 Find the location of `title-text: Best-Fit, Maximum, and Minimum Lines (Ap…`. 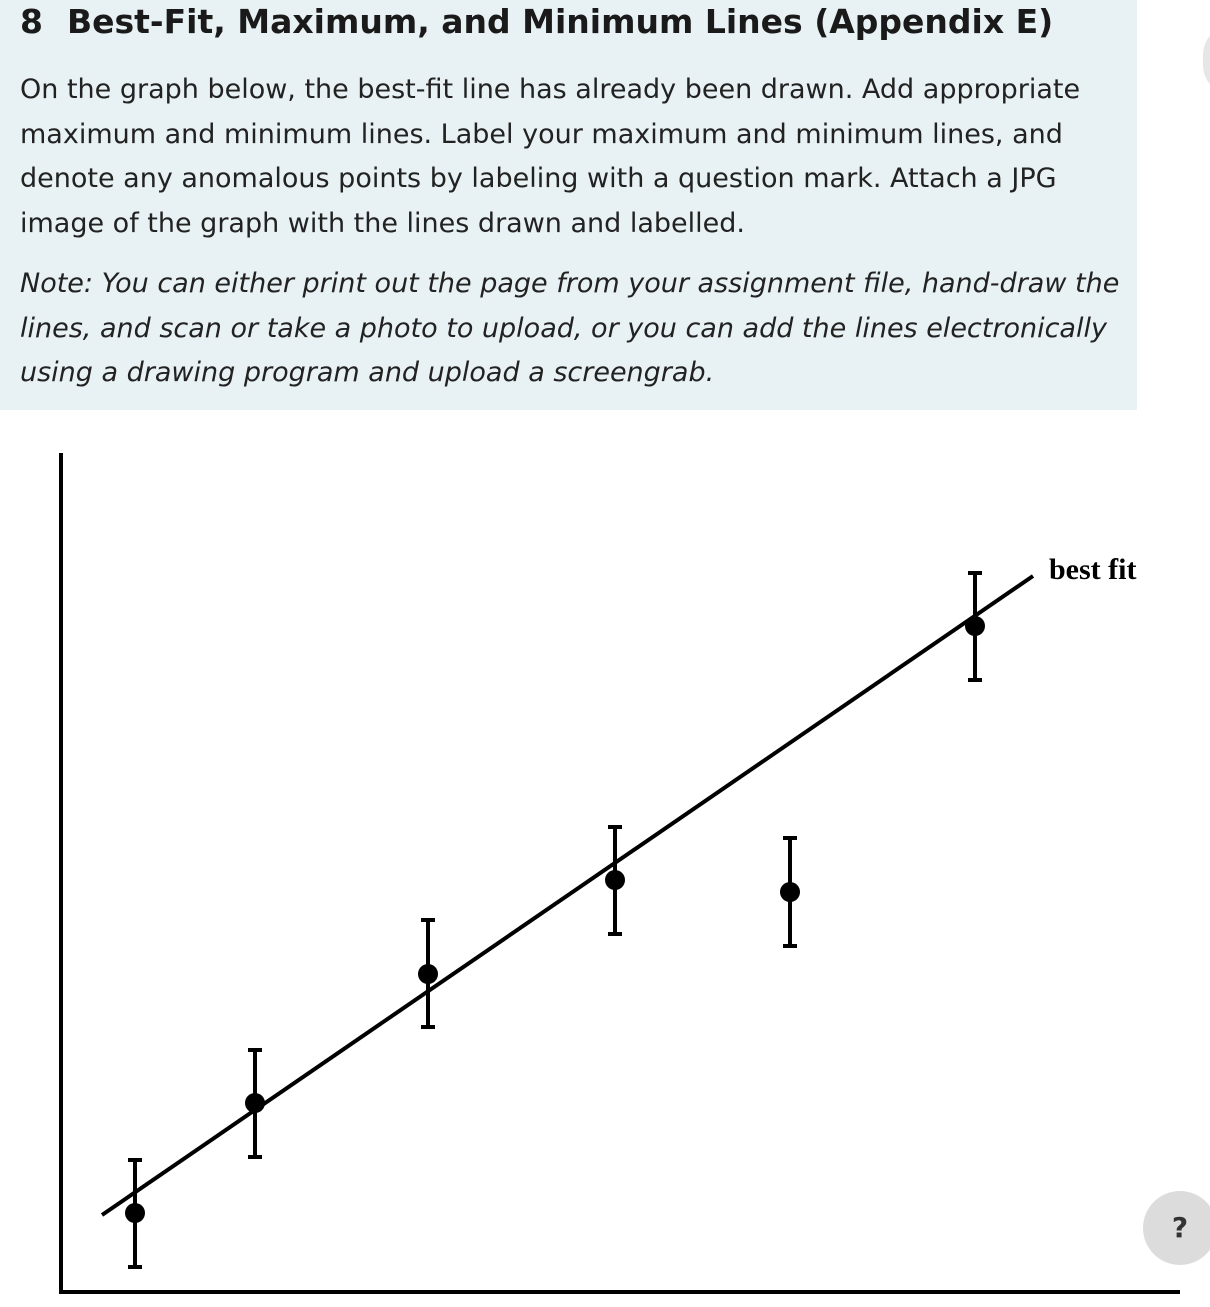

title-text: Best-Fit, Maximum, and Minimum Lines (Ap… is located at coordinates (560, 21).